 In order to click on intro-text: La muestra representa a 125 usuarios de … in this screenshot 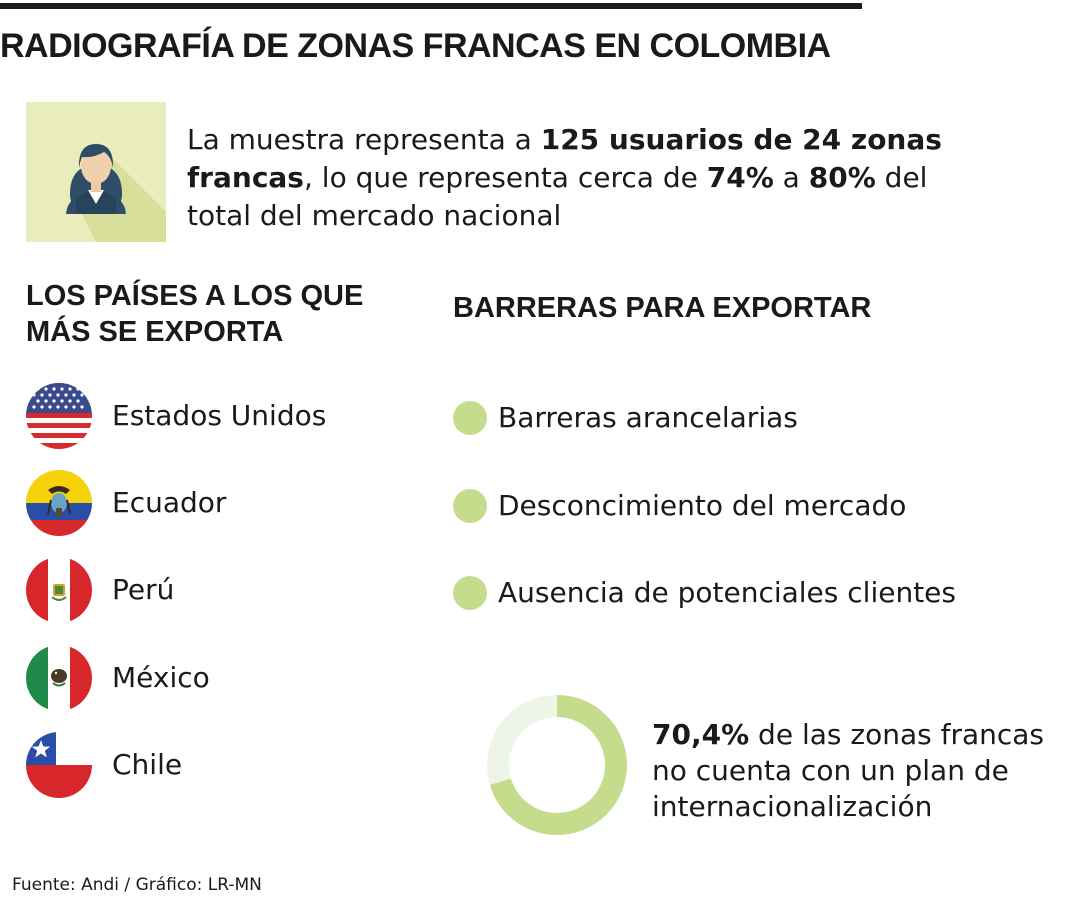, I will do `click(564, 177)`.